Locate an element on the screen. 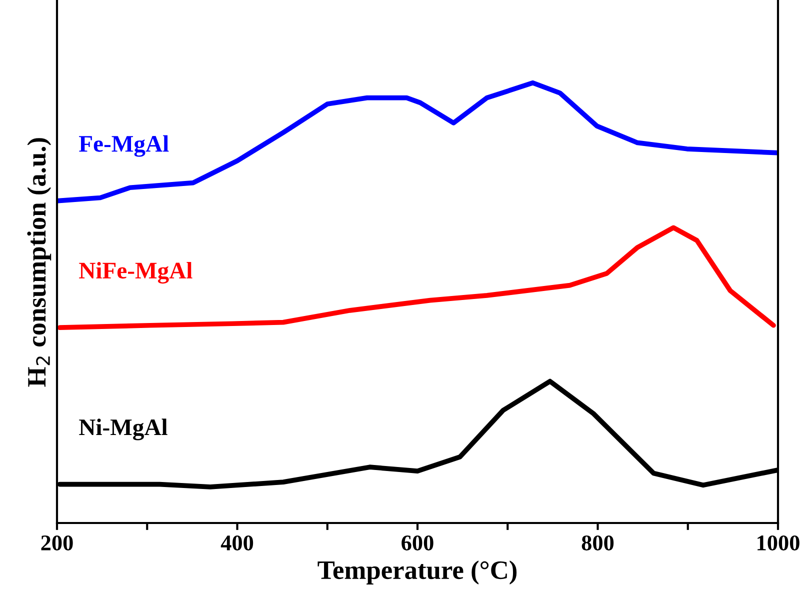 The height and width of the screenshot is (612, 809). x-tick-label: 200 is located at coordinates (57, 542).